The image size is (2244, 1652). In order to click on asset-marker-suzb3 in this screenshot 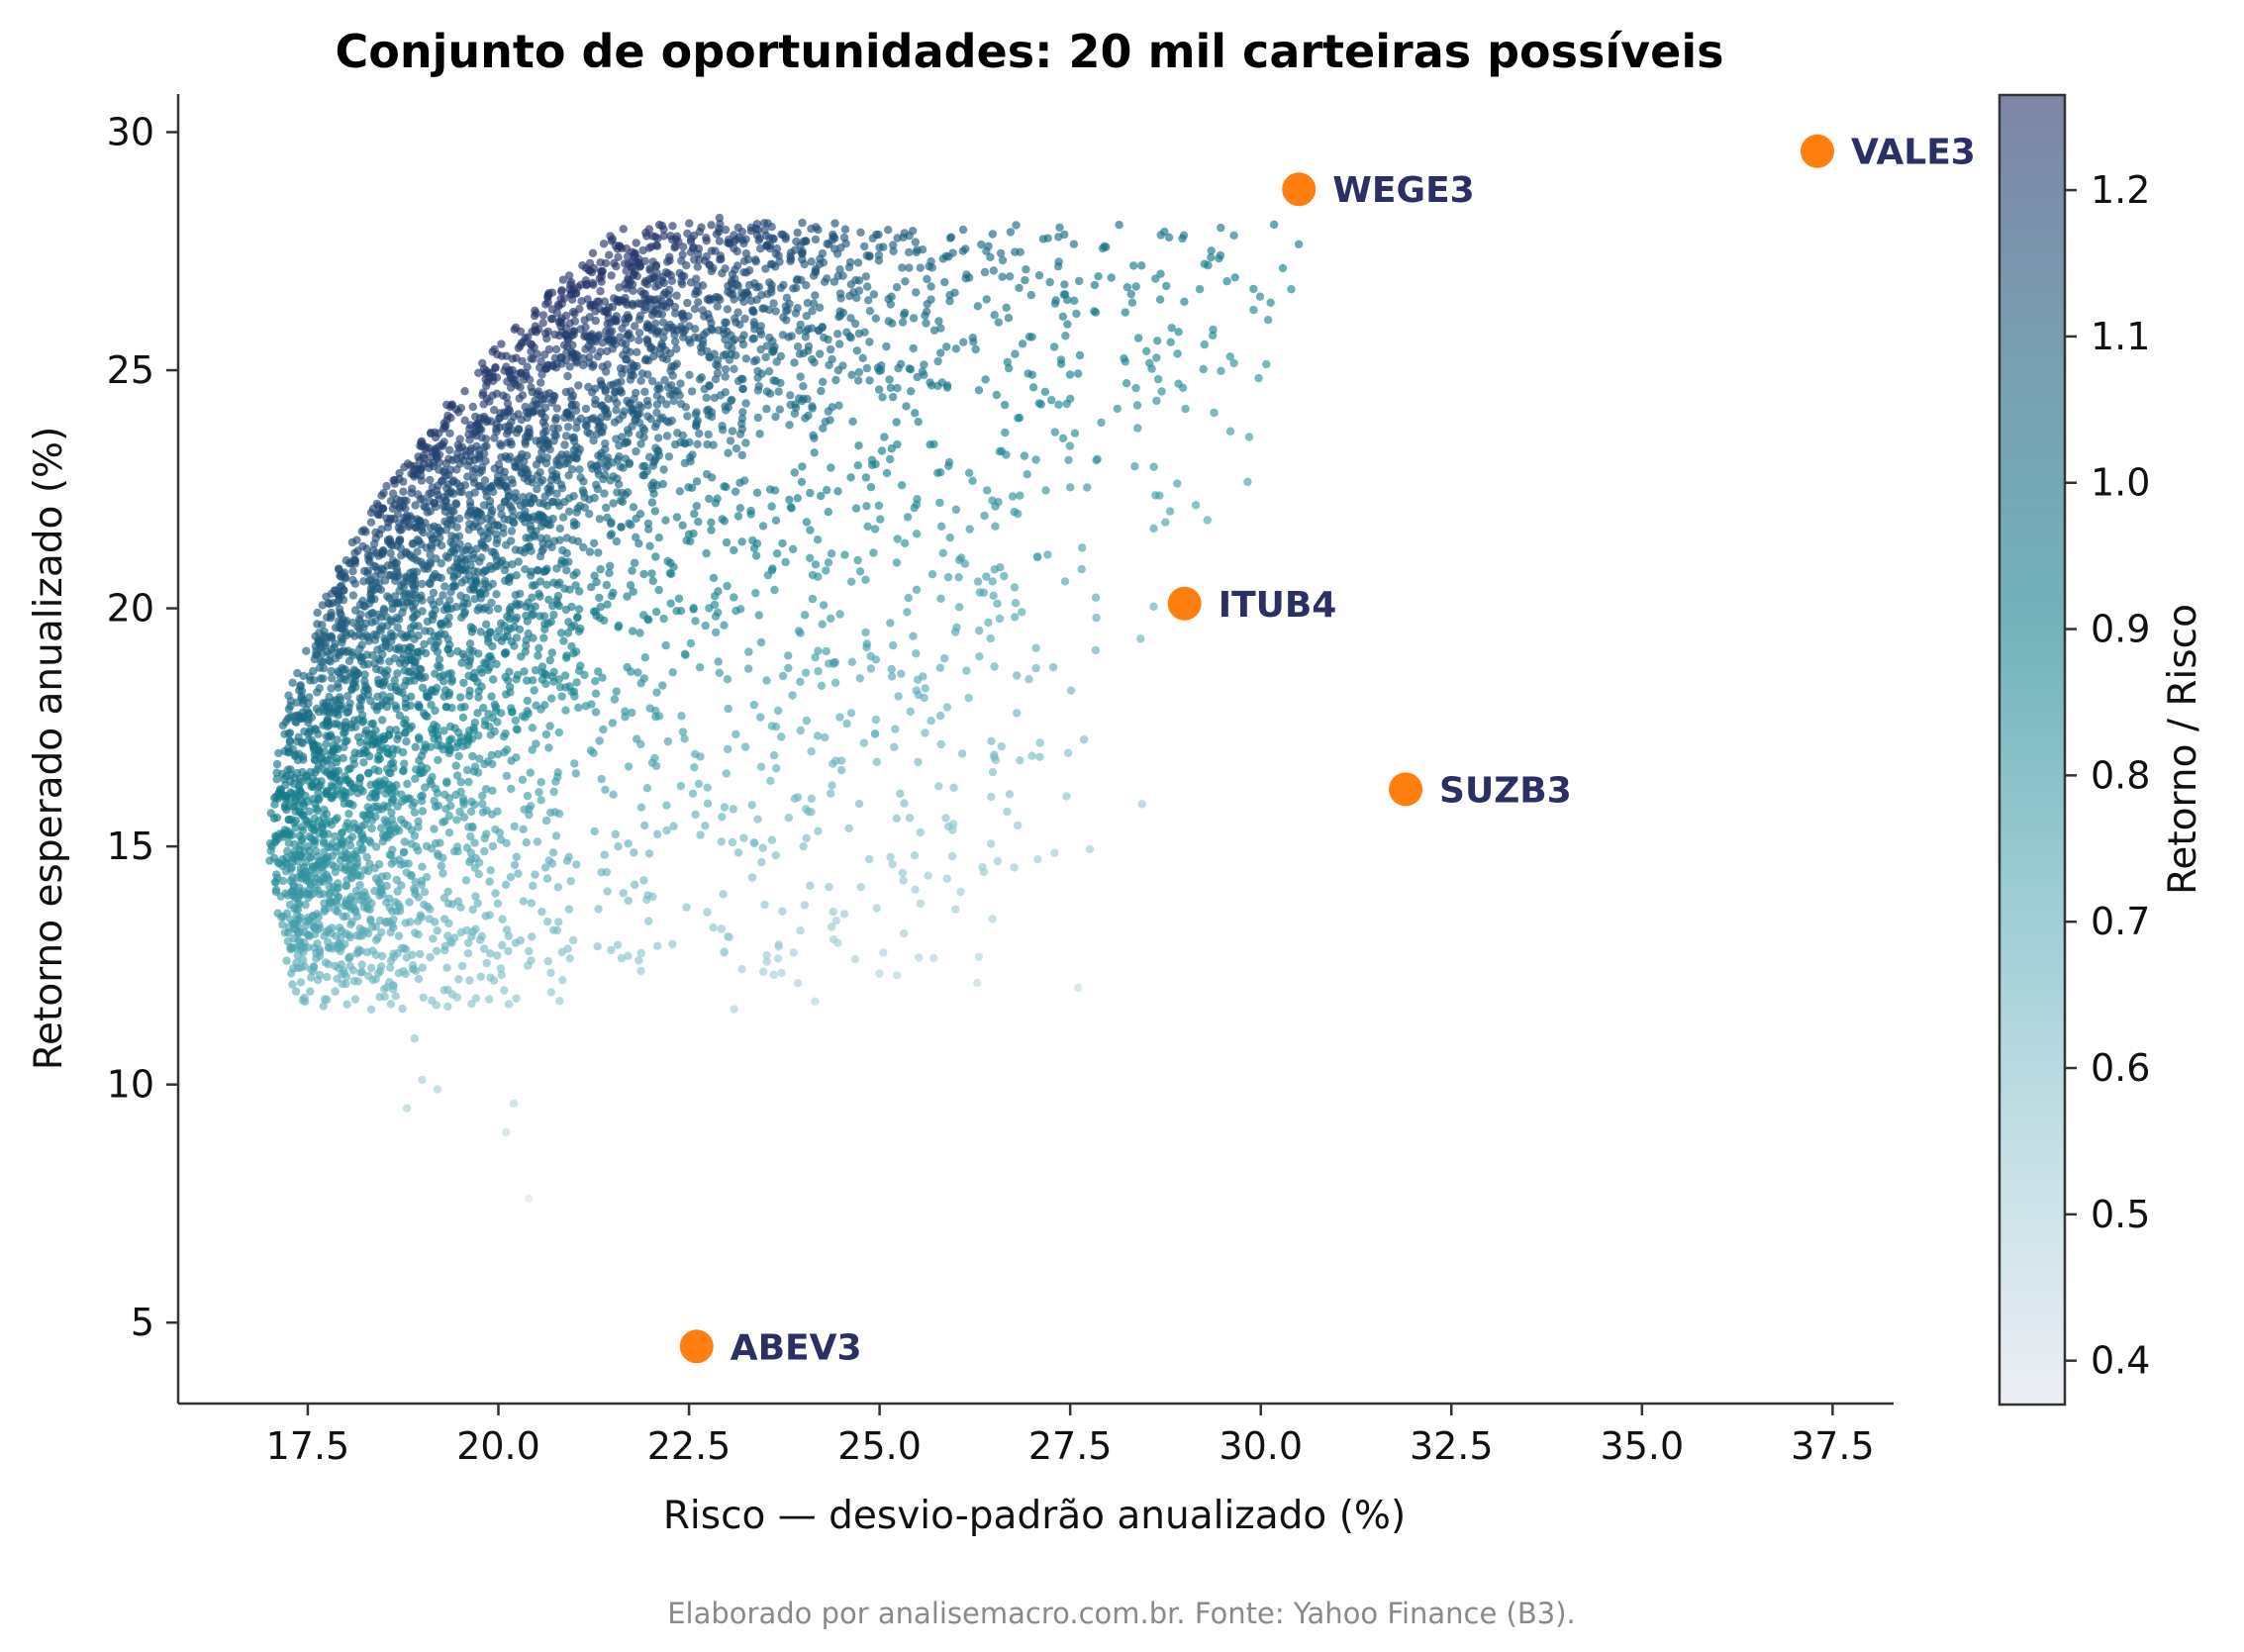, I will do `click(1406, 789)`.